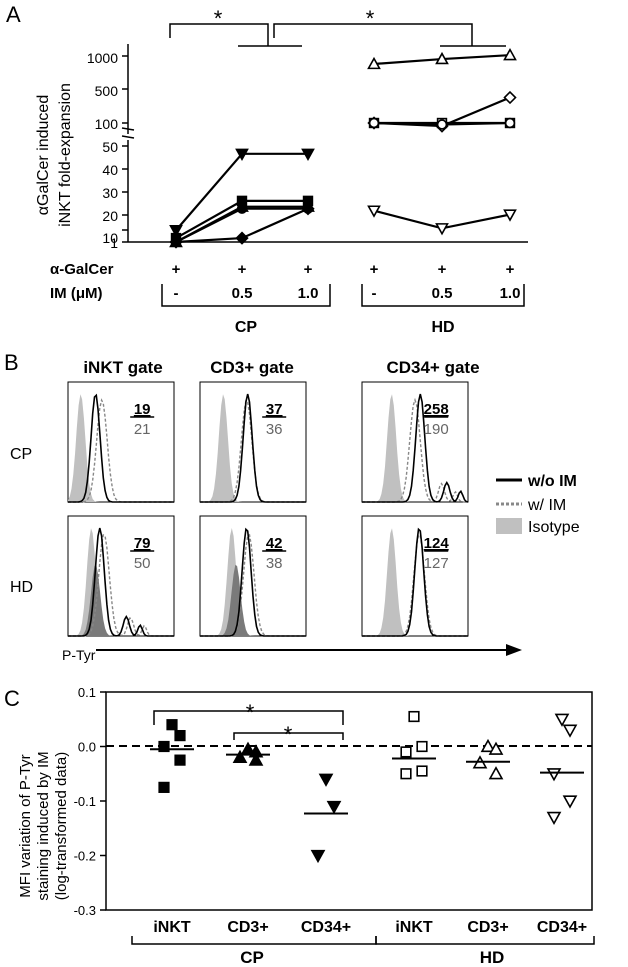  What do you see at coordinates (492, 957) in the screenshot?
I see `panel-c-group-hd: HD` at bounding box center [492, 957].